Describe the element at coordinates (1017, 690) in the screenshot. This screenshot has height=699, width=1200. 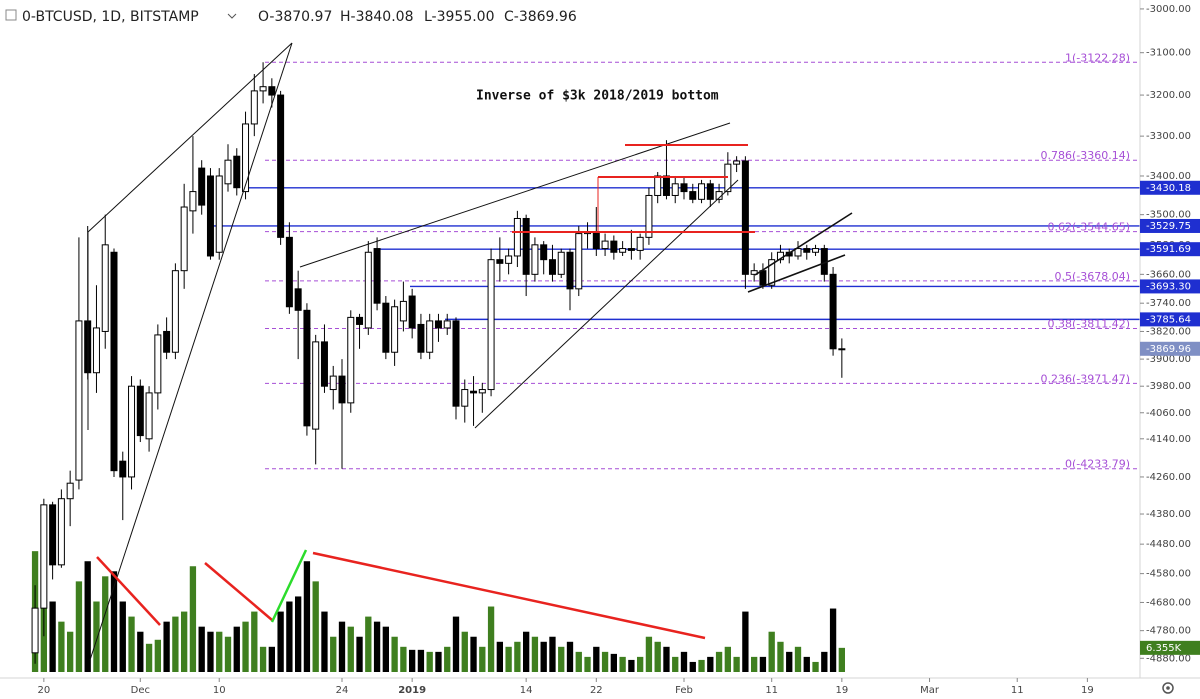
I see `x-tick-label: 11` at that location.